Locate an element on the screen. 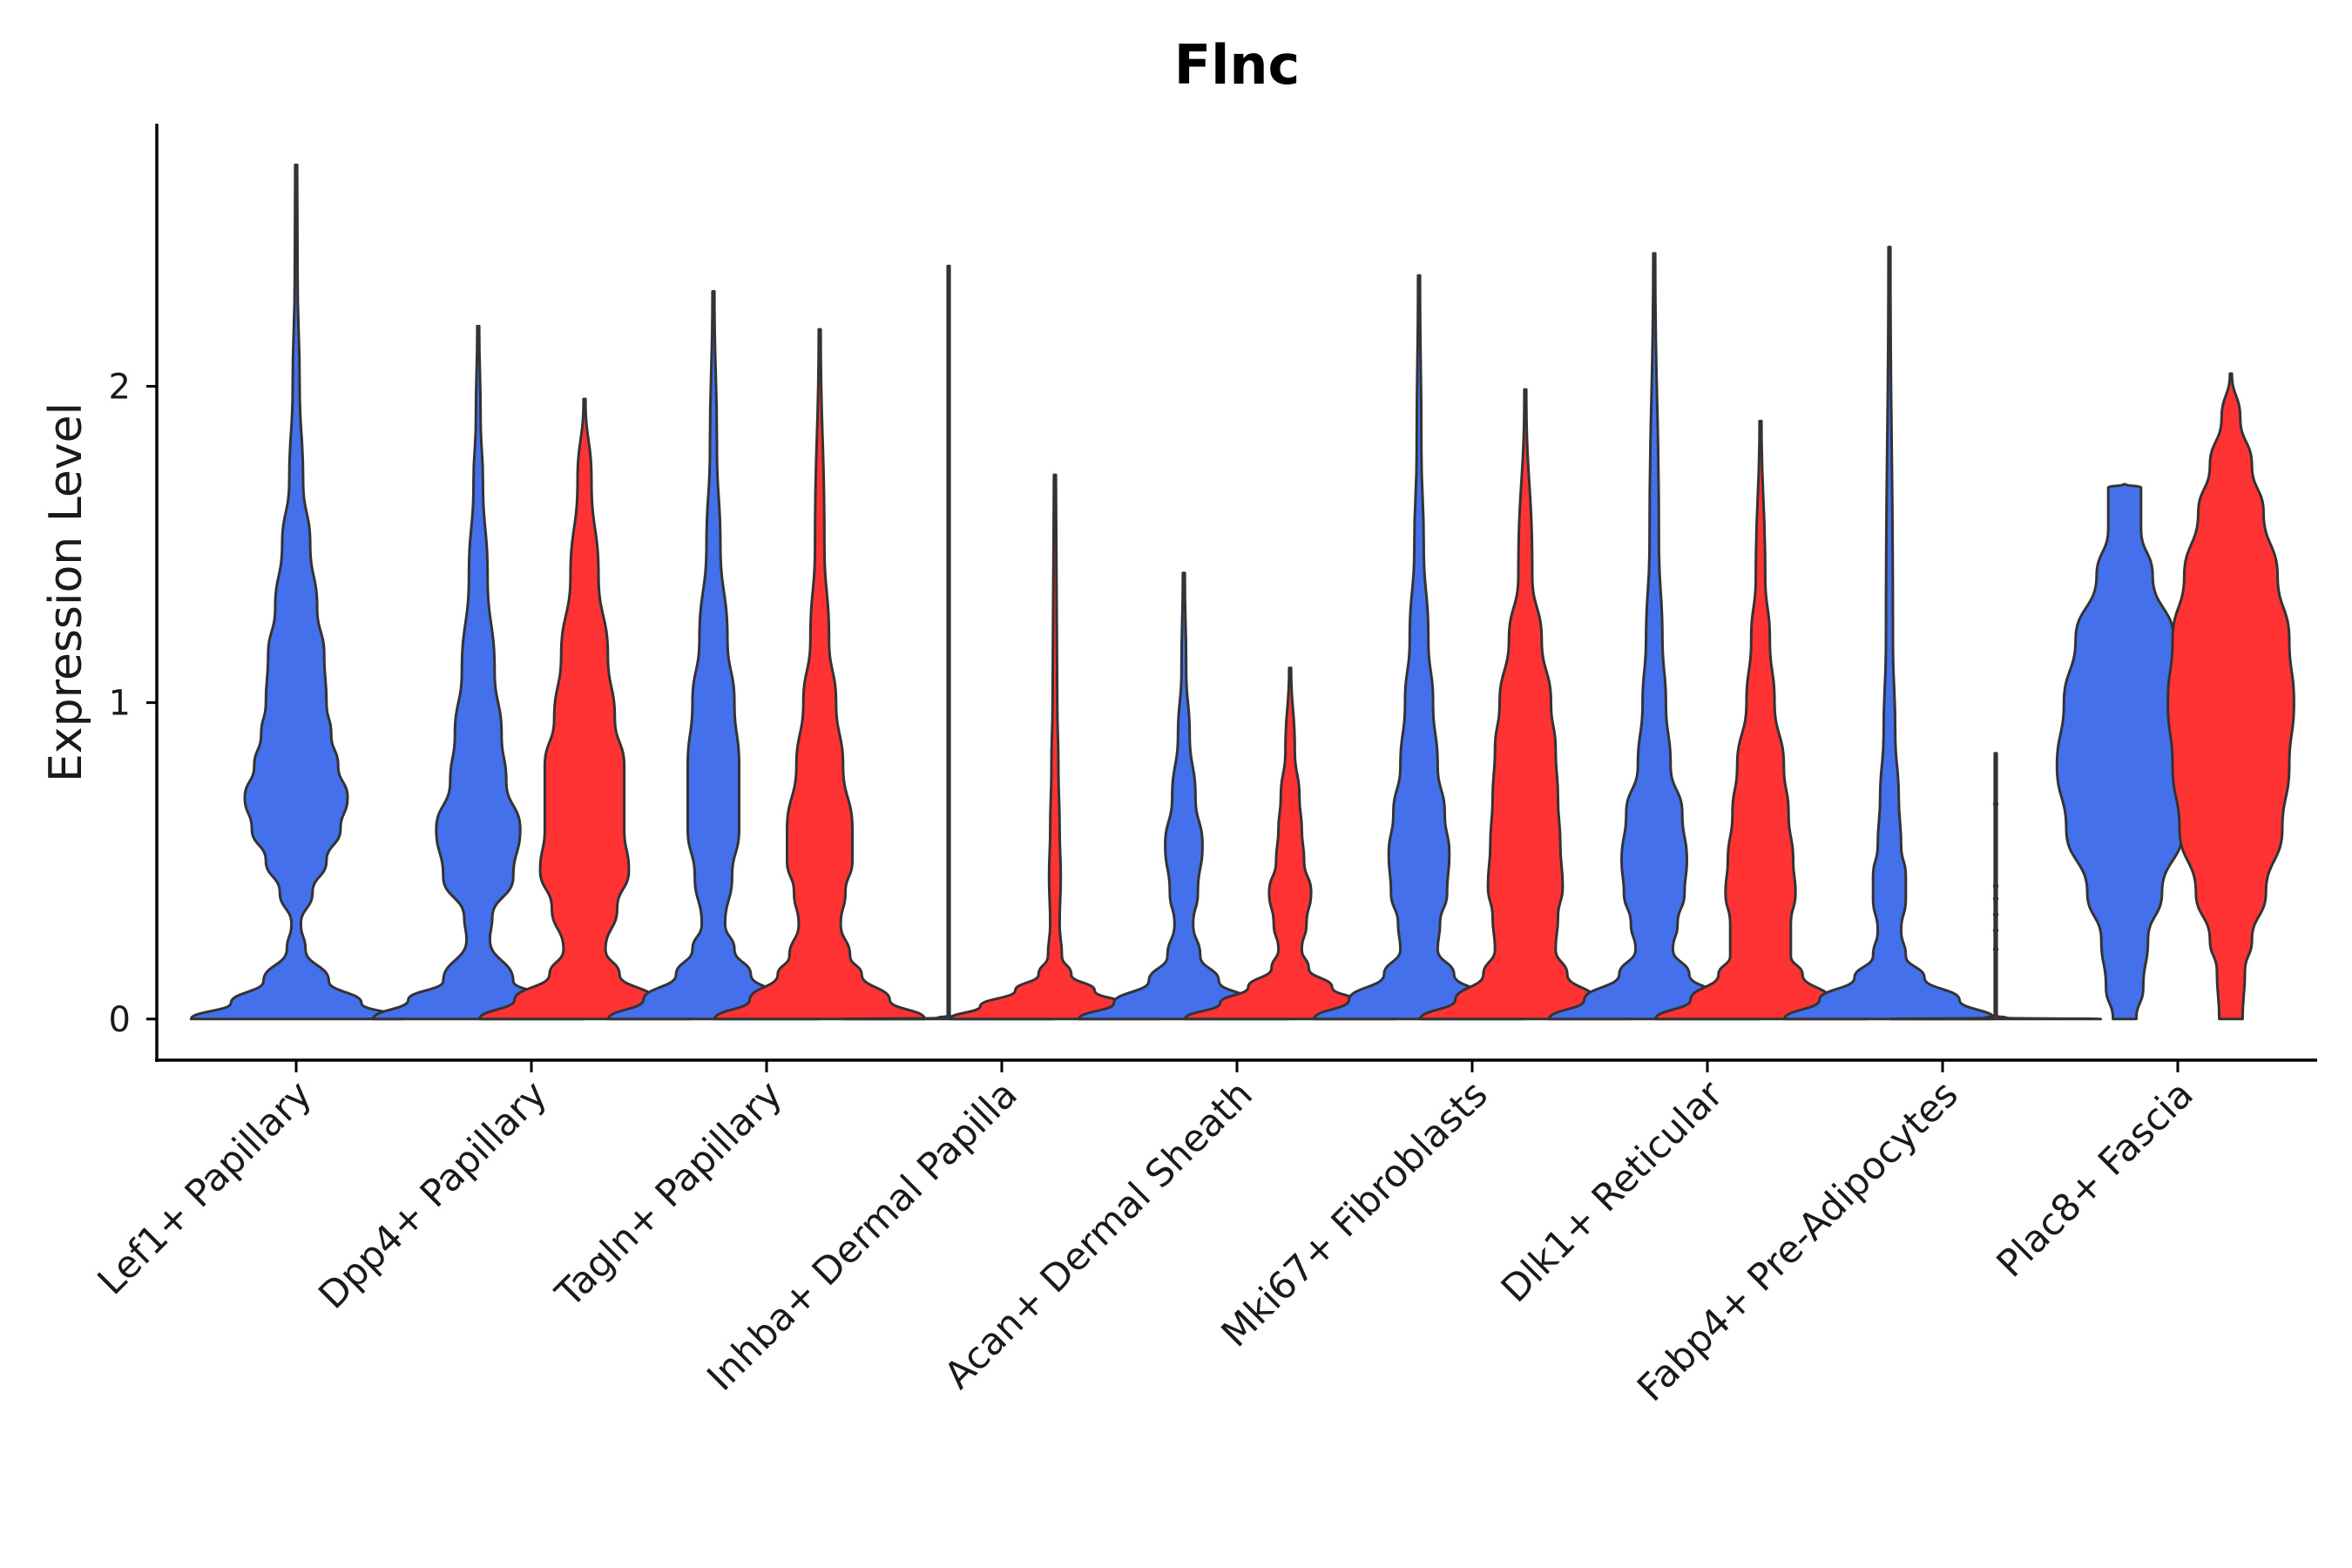 Image resolution: width=2352 pixels, height=1568 pixels. x-tick-label-dpp4-papillary: Dpp4+ Papillary is located at coordinates (433, 1194).